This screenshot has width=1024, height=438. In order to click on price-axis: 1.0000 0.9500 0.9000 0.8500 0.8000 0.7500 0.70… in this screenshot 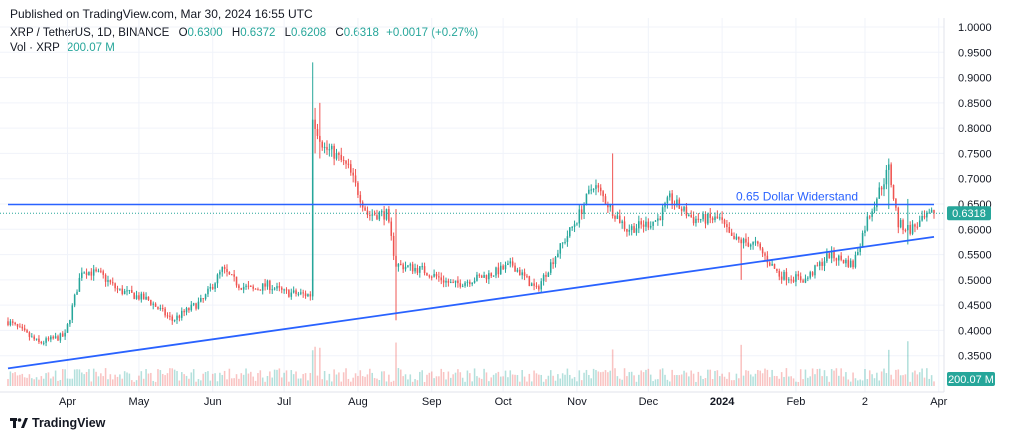, I will do `click(975, 192)`.